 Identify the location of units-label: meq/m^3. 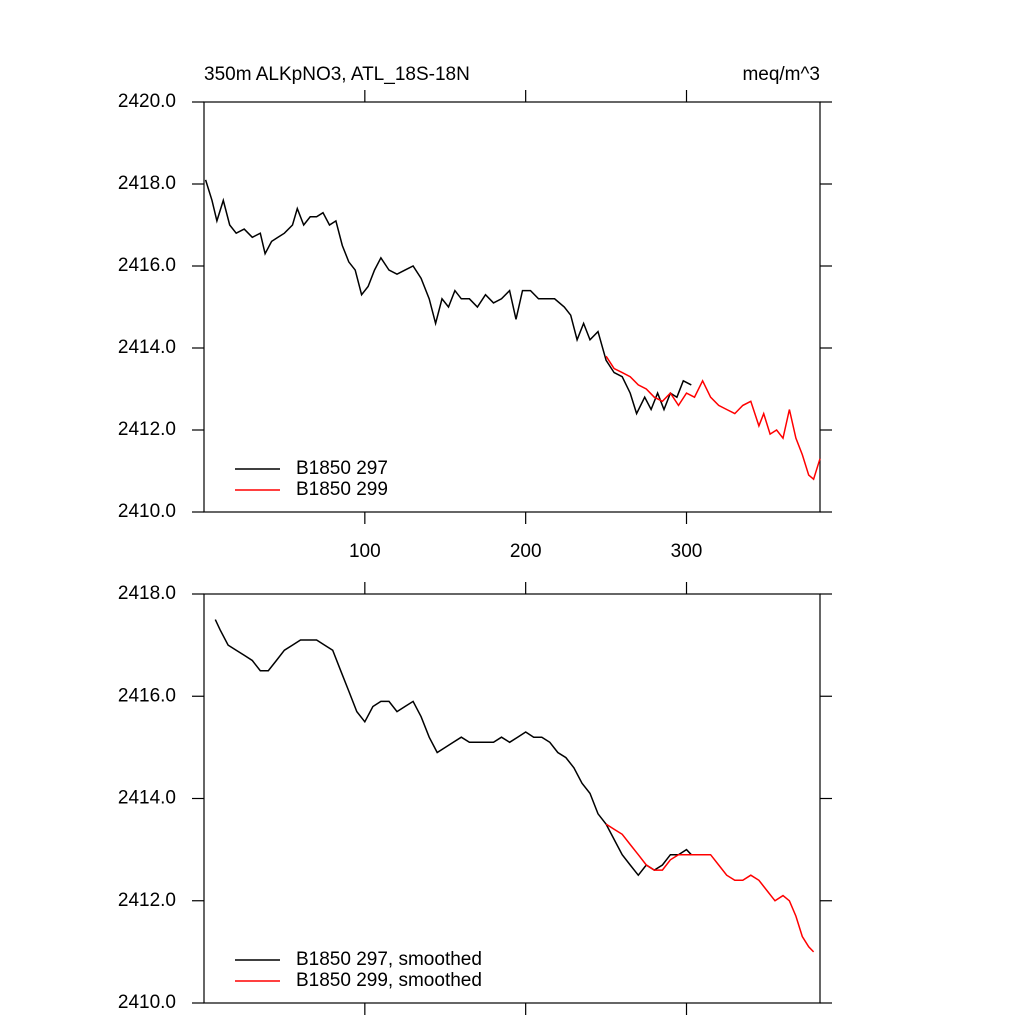
(781, 74).